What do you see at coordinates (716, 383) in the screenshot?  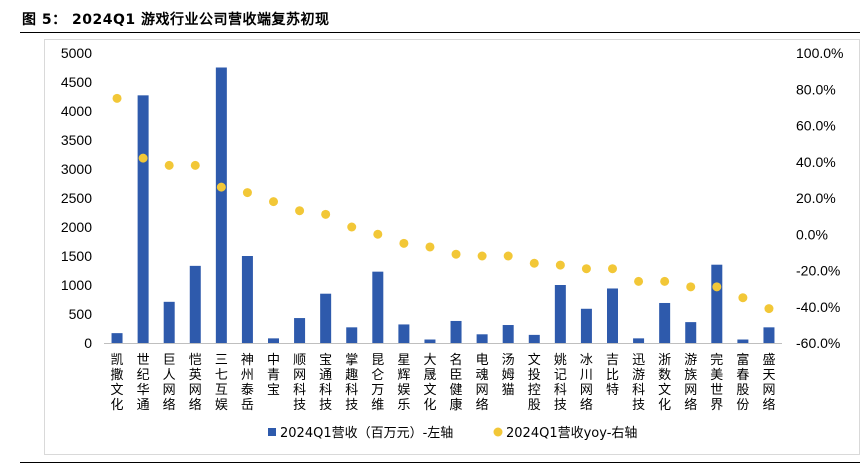 I see `category-label: 完美世界` at bounding box center [716, 383].